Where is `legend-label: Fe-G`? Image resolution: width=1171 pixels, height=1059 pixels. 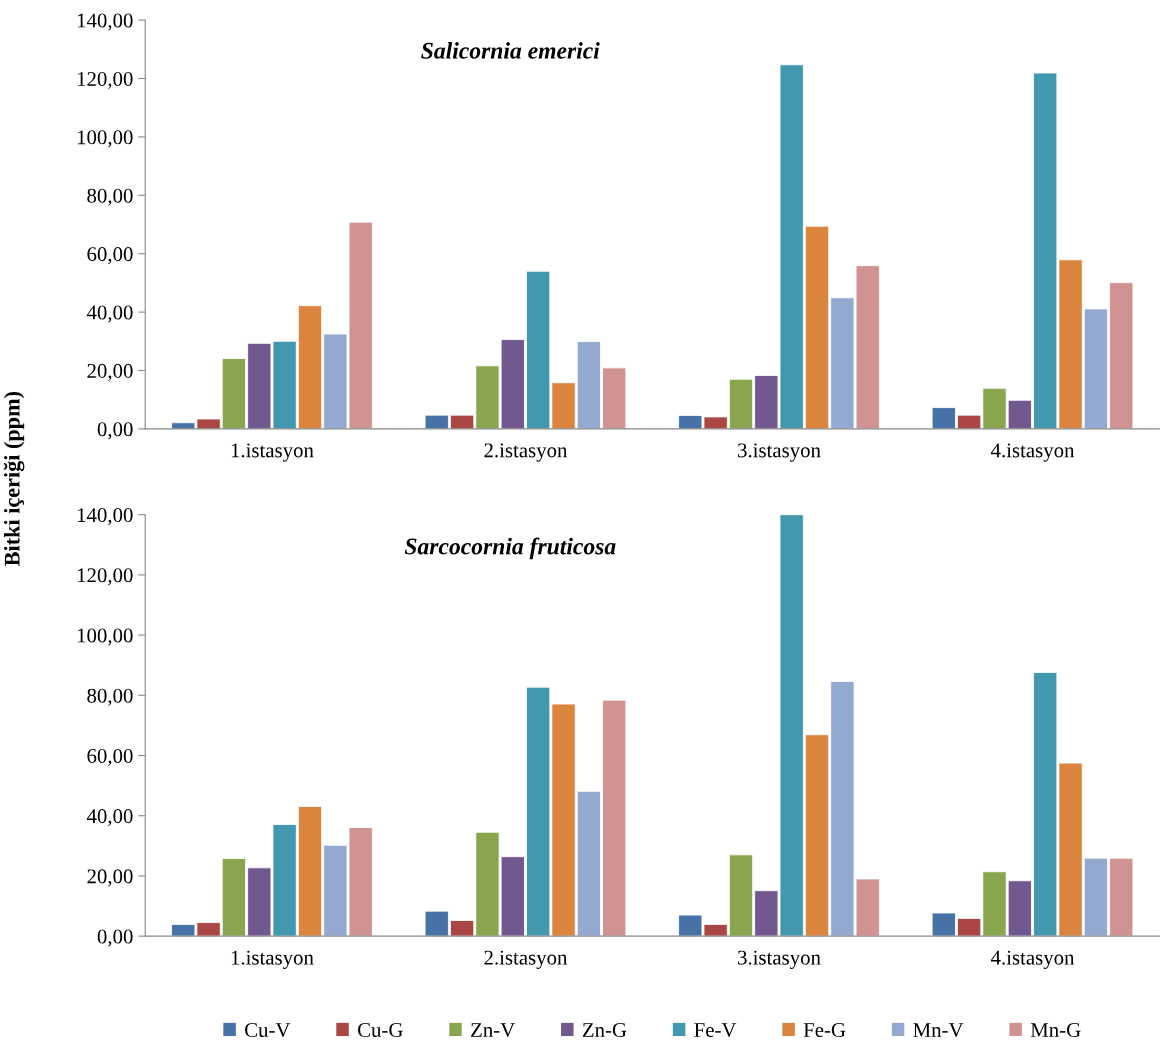 legend-label: Fe-G is located at coordinates (824, 1030).